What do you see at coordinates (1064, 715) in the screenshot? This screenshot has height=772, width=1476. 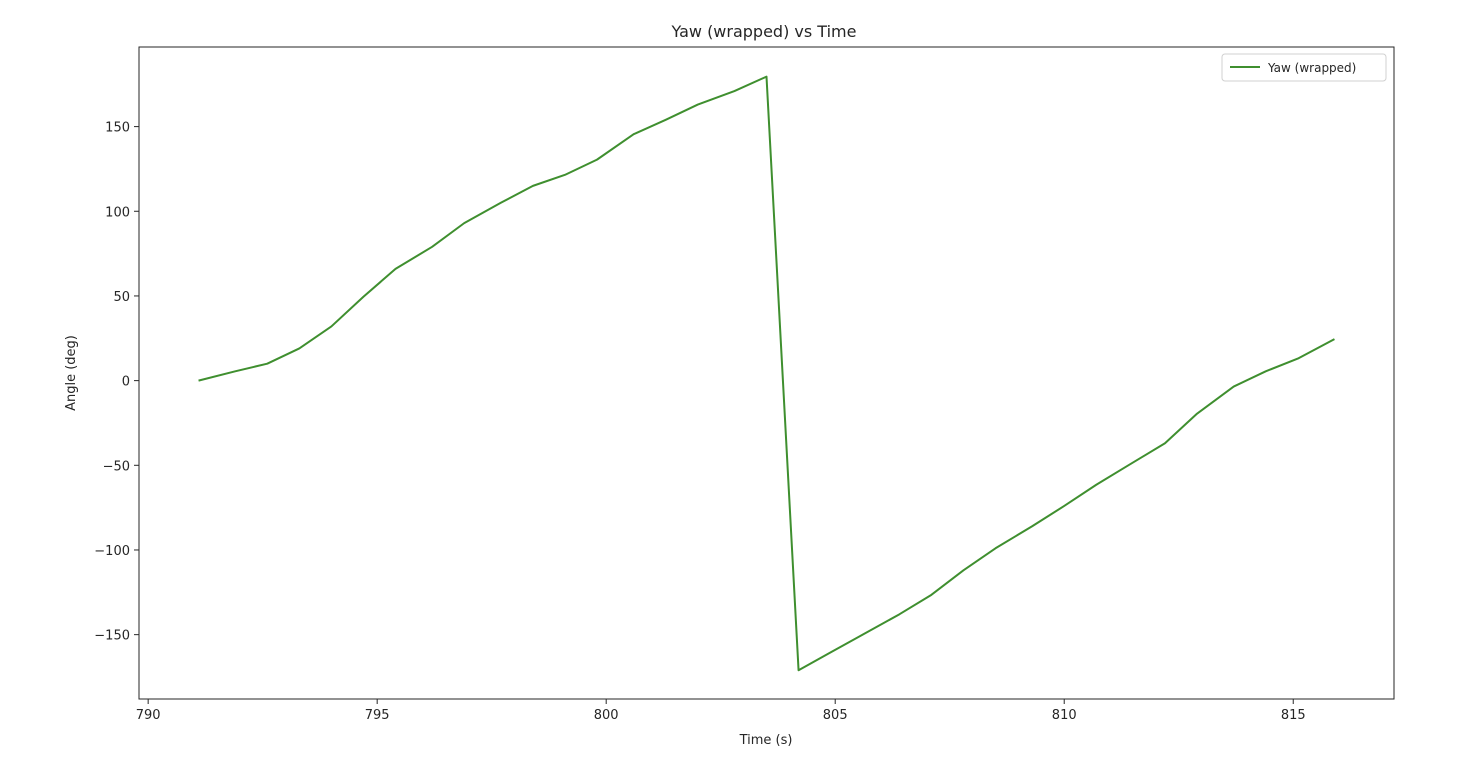 I see `x-tick-label: 810` at bounding box center [1064, 715].